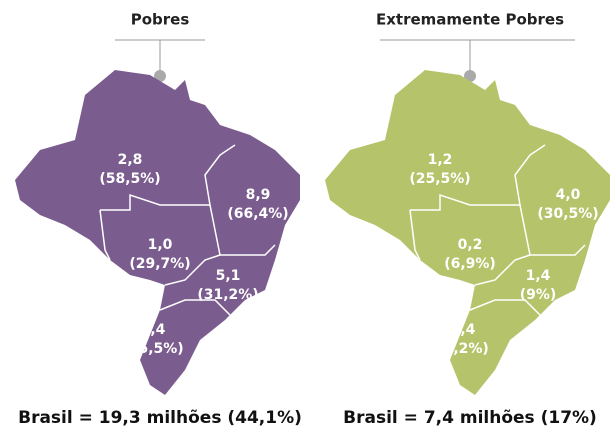  I want to click on region-share: (30,5%), so click(567, 214).